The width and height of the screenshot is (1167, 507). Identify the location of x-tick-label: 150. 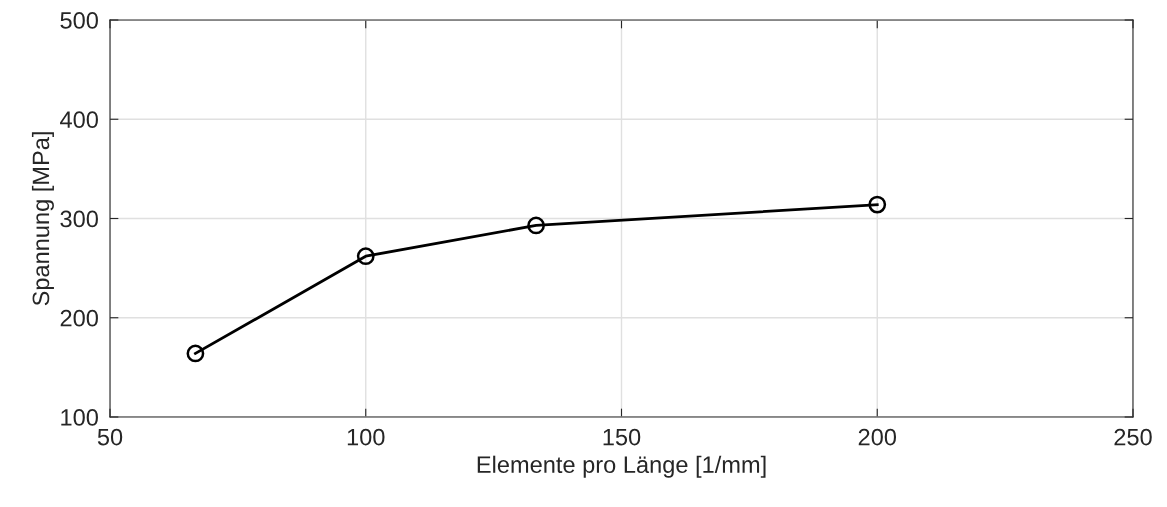
(622, 437).